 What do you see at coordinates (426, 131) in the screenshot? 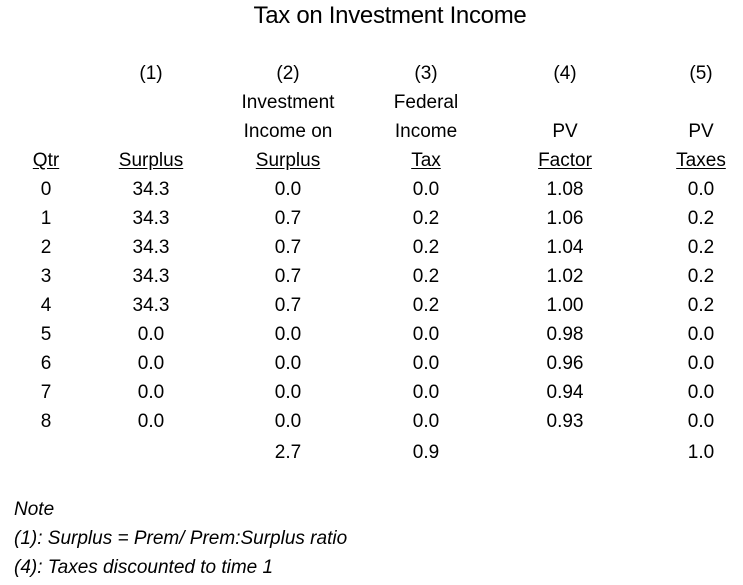
I see `col-header: Income` at bounding box center [426, 131].